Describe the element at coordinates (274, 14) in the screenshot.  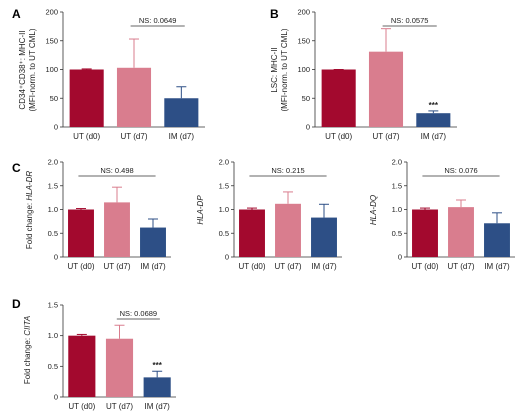
I see `panel-letter: B` at that location.